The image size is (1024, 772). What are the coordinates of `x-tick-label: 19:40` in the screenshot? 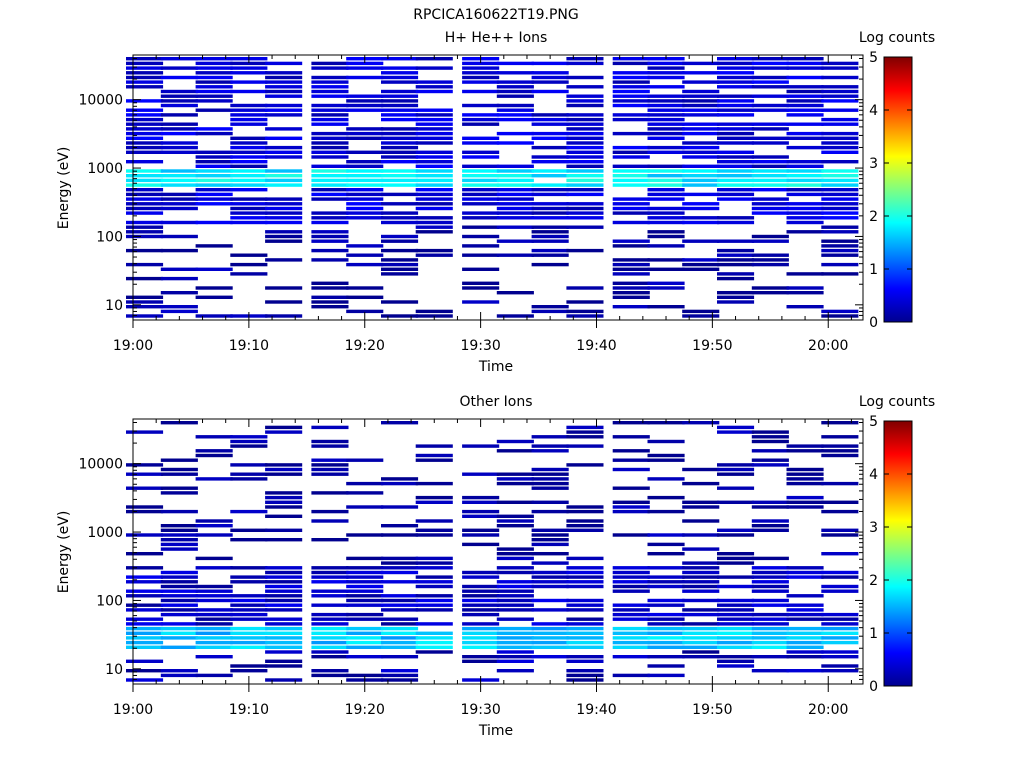 It's located at (596, 710).